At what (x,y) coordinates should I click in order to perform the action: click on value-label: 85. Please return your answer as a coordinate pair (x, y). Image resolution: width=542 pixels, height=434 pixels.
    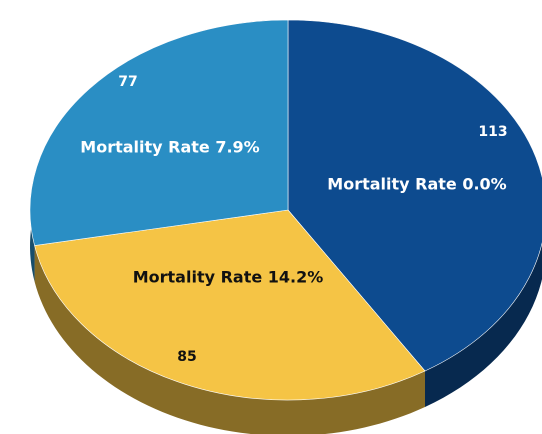
    Looking at the image, I should click on (186, 357).